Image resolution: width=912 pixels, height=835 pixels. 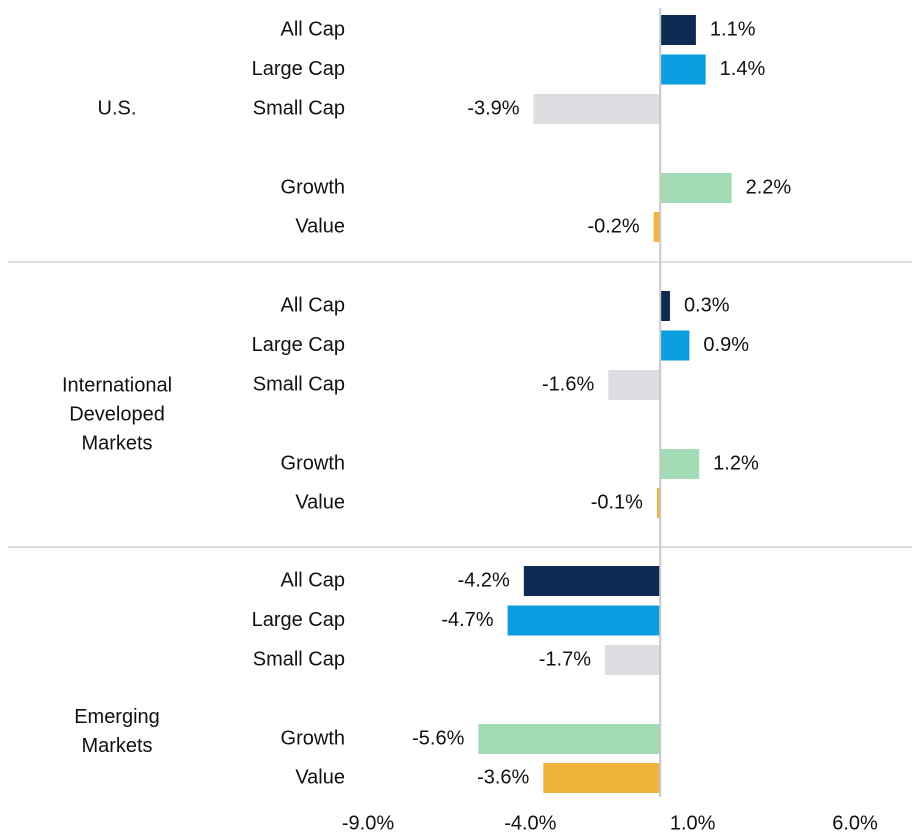 What do you see at coordinates (484, 580) in the screenshot?
I see `value-label: -4.2%` at bounding box center [484, 580].